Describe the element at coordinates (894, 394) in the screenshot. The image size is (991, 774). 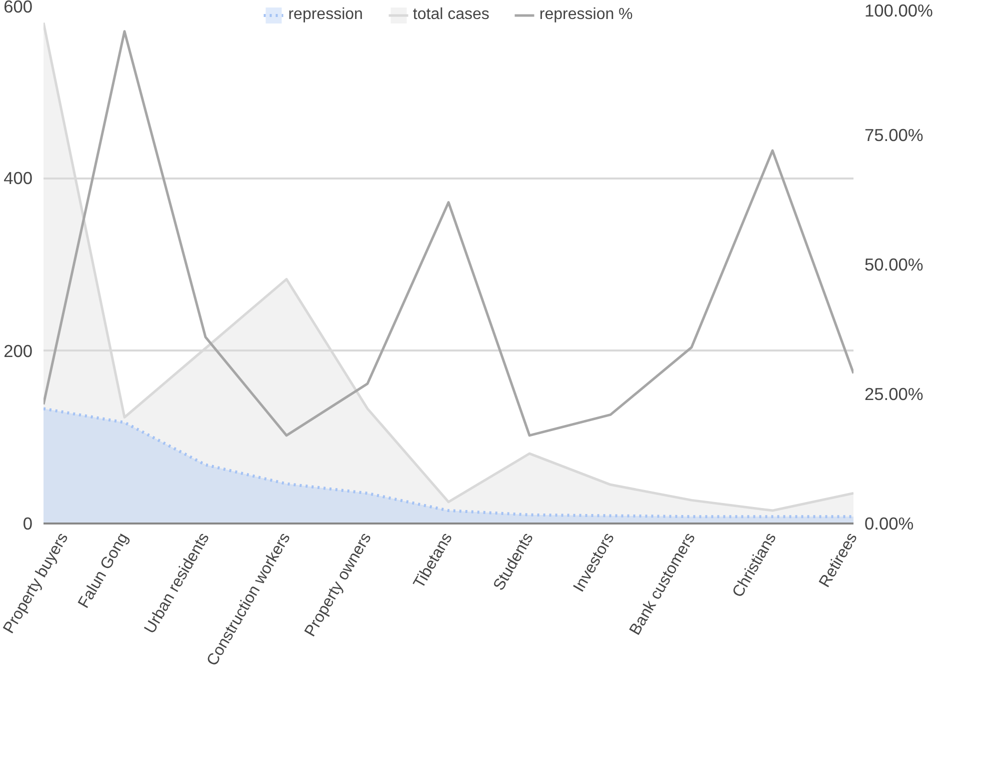
I see `y2-tick-label: 25.00%` at that location.